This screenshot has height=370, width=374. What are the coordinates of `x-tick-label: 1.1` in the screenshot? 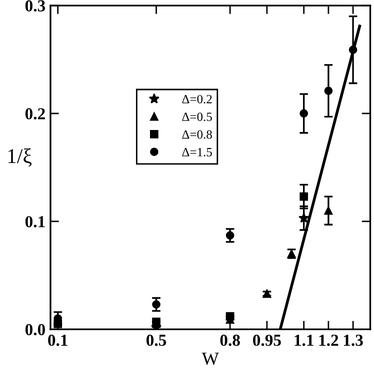 It's located at (304, 340).